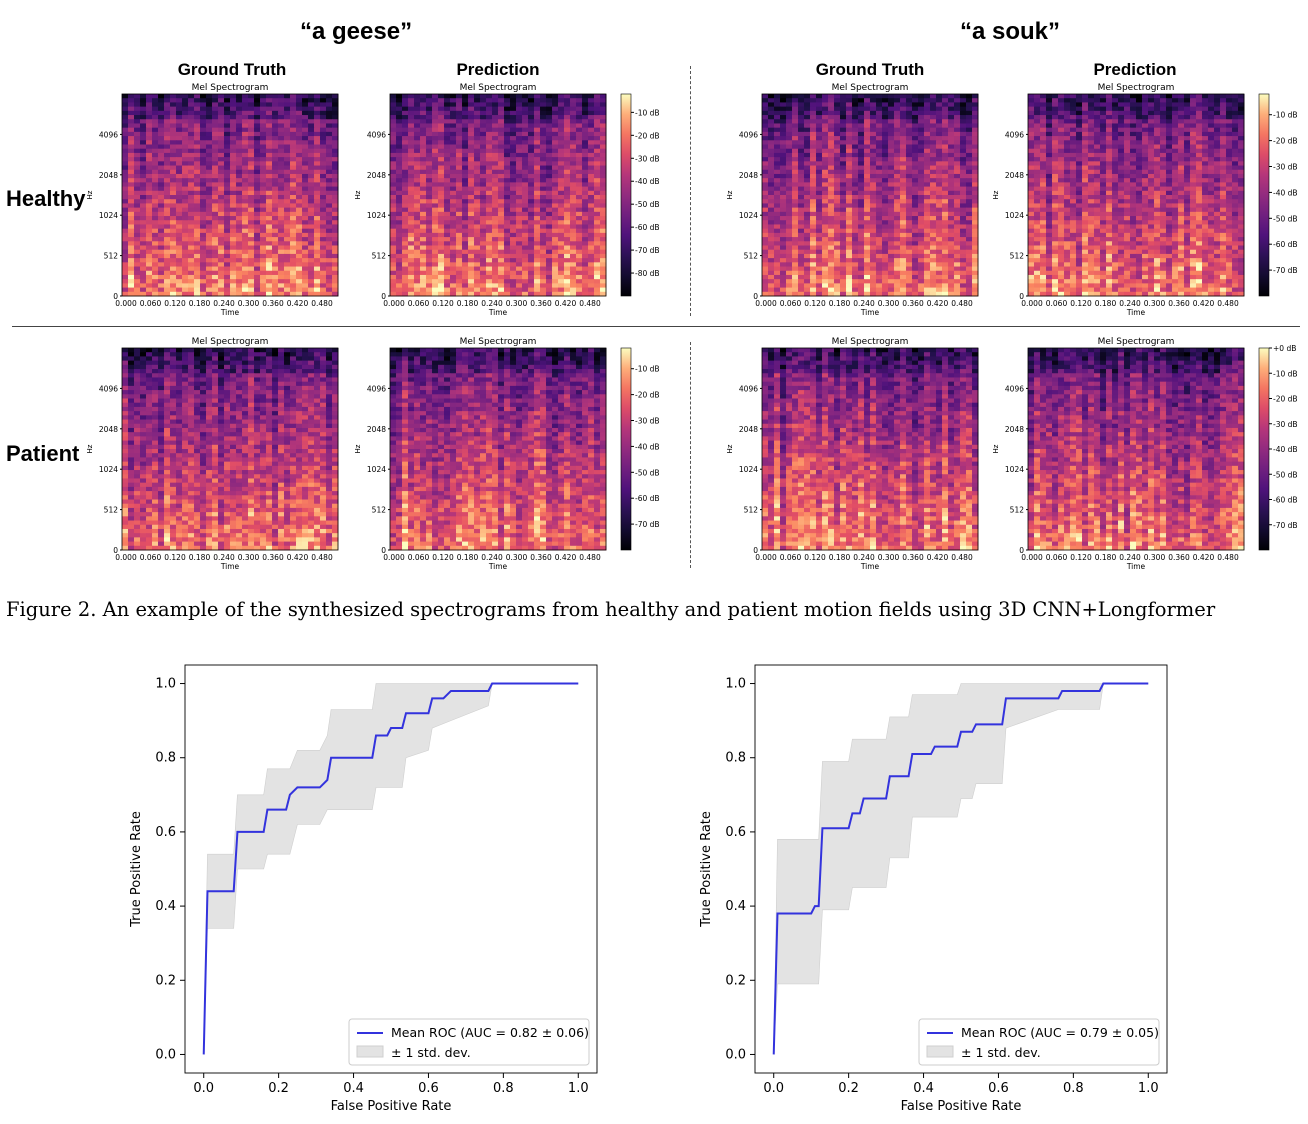  Describe the element at coordinates (43, 453) in the screenshot. I see `row-label-patient: Patient` at that location.